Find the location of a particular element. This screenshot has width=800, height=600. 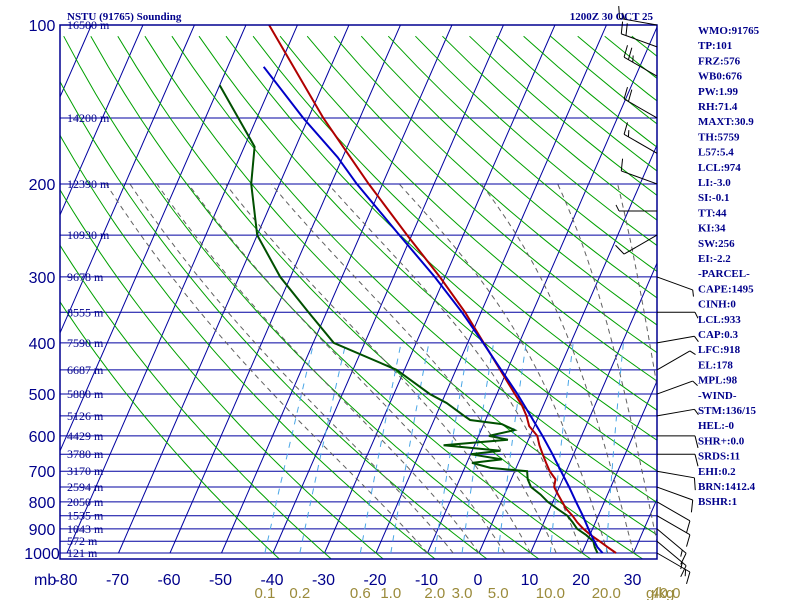

pressure-tick-label: 1000 is located at coordinates (42, 554).